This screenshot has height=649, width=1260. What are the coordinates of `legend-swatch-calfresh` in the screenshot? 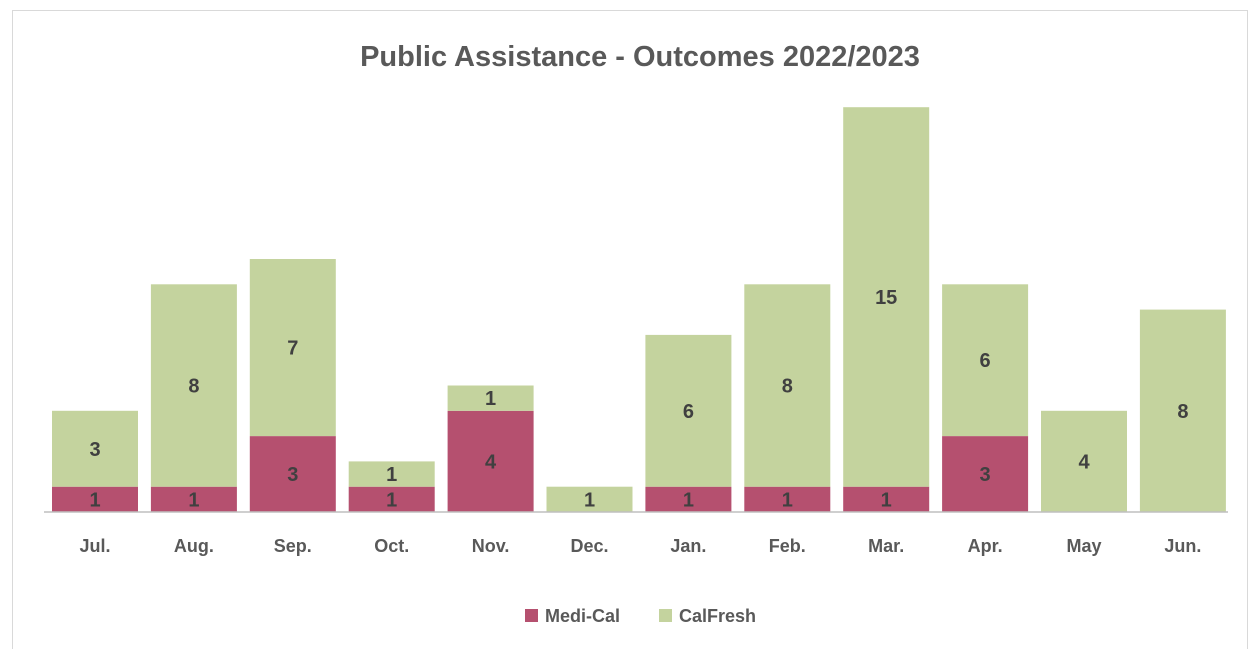 It's located at (665, 615).